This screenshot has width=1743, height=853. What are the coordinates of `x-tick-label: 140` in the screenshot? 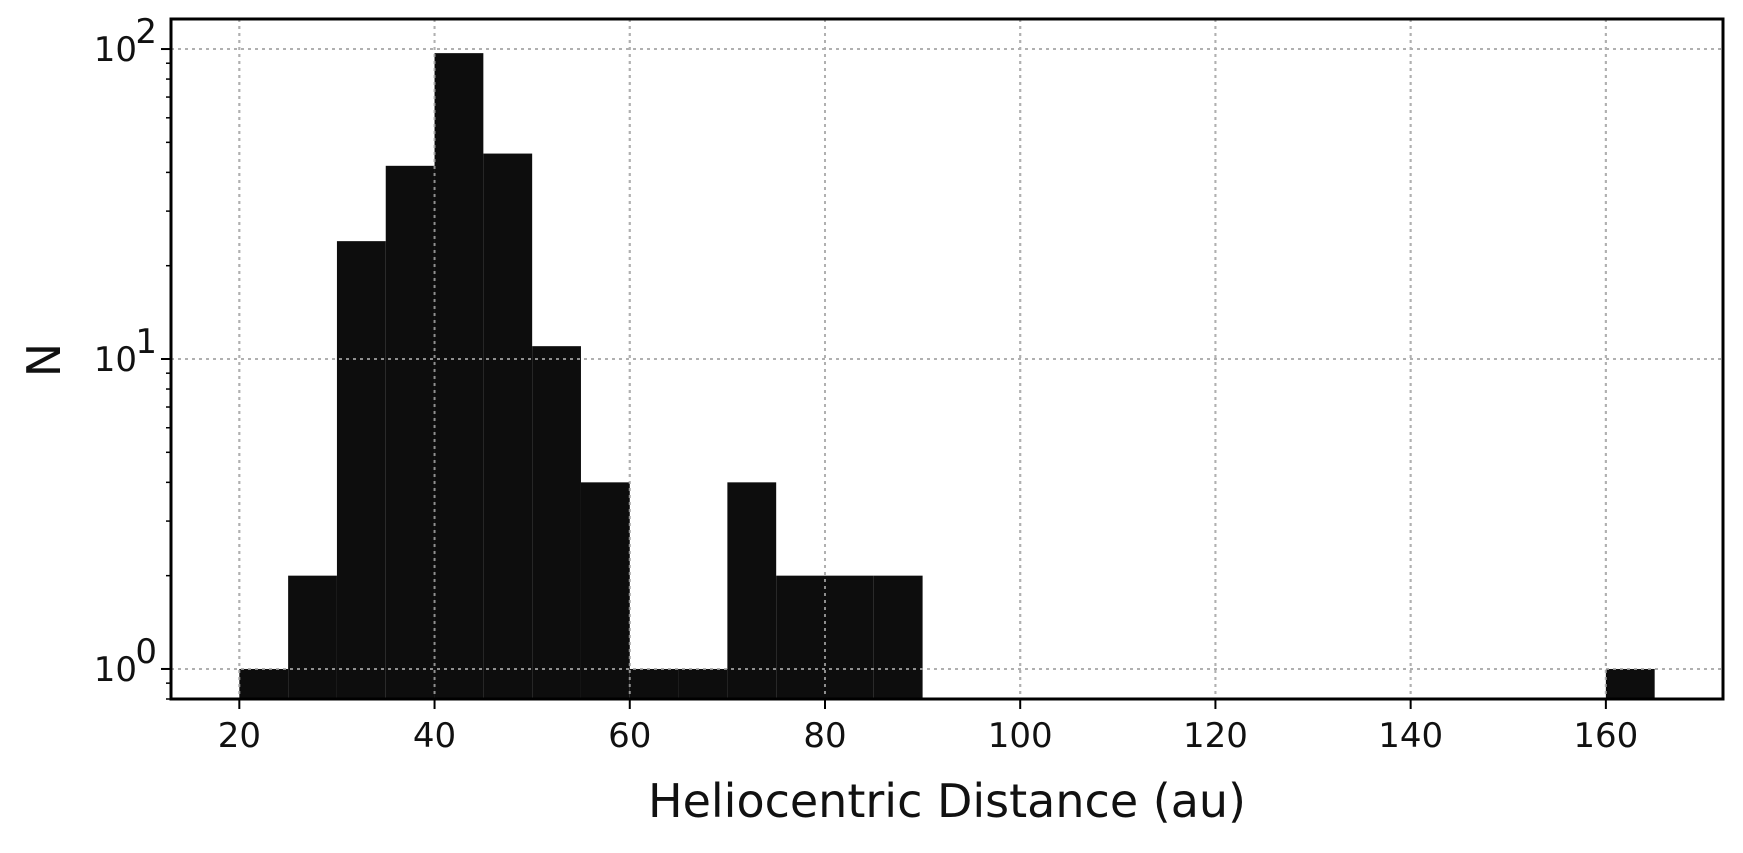 It's located at (1410, 736).